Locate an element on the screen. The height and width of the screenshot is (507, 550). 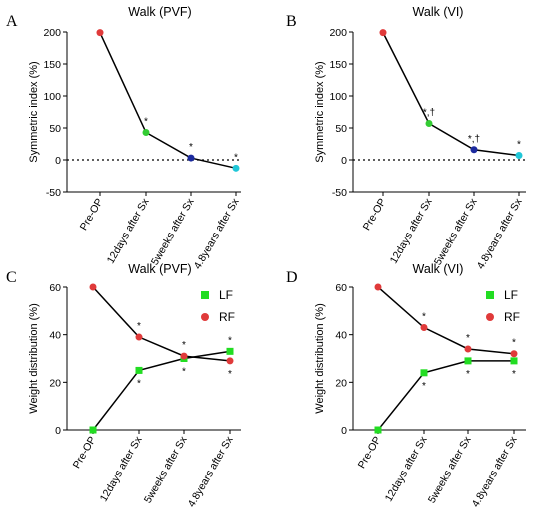
panel-letter: D is located at coordinates (292, 277).